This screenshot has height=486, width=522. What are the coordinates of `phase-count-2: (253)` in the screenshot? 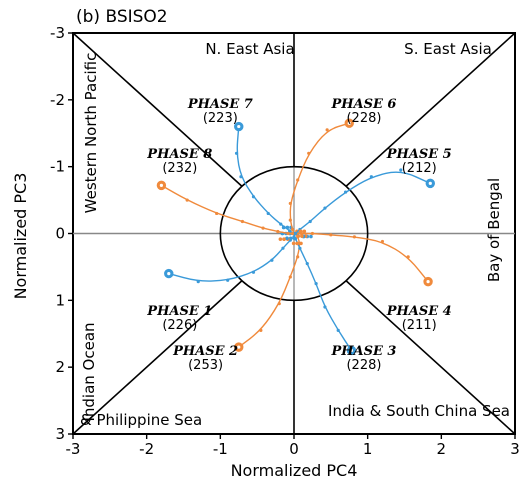 It's located at (205, 365).